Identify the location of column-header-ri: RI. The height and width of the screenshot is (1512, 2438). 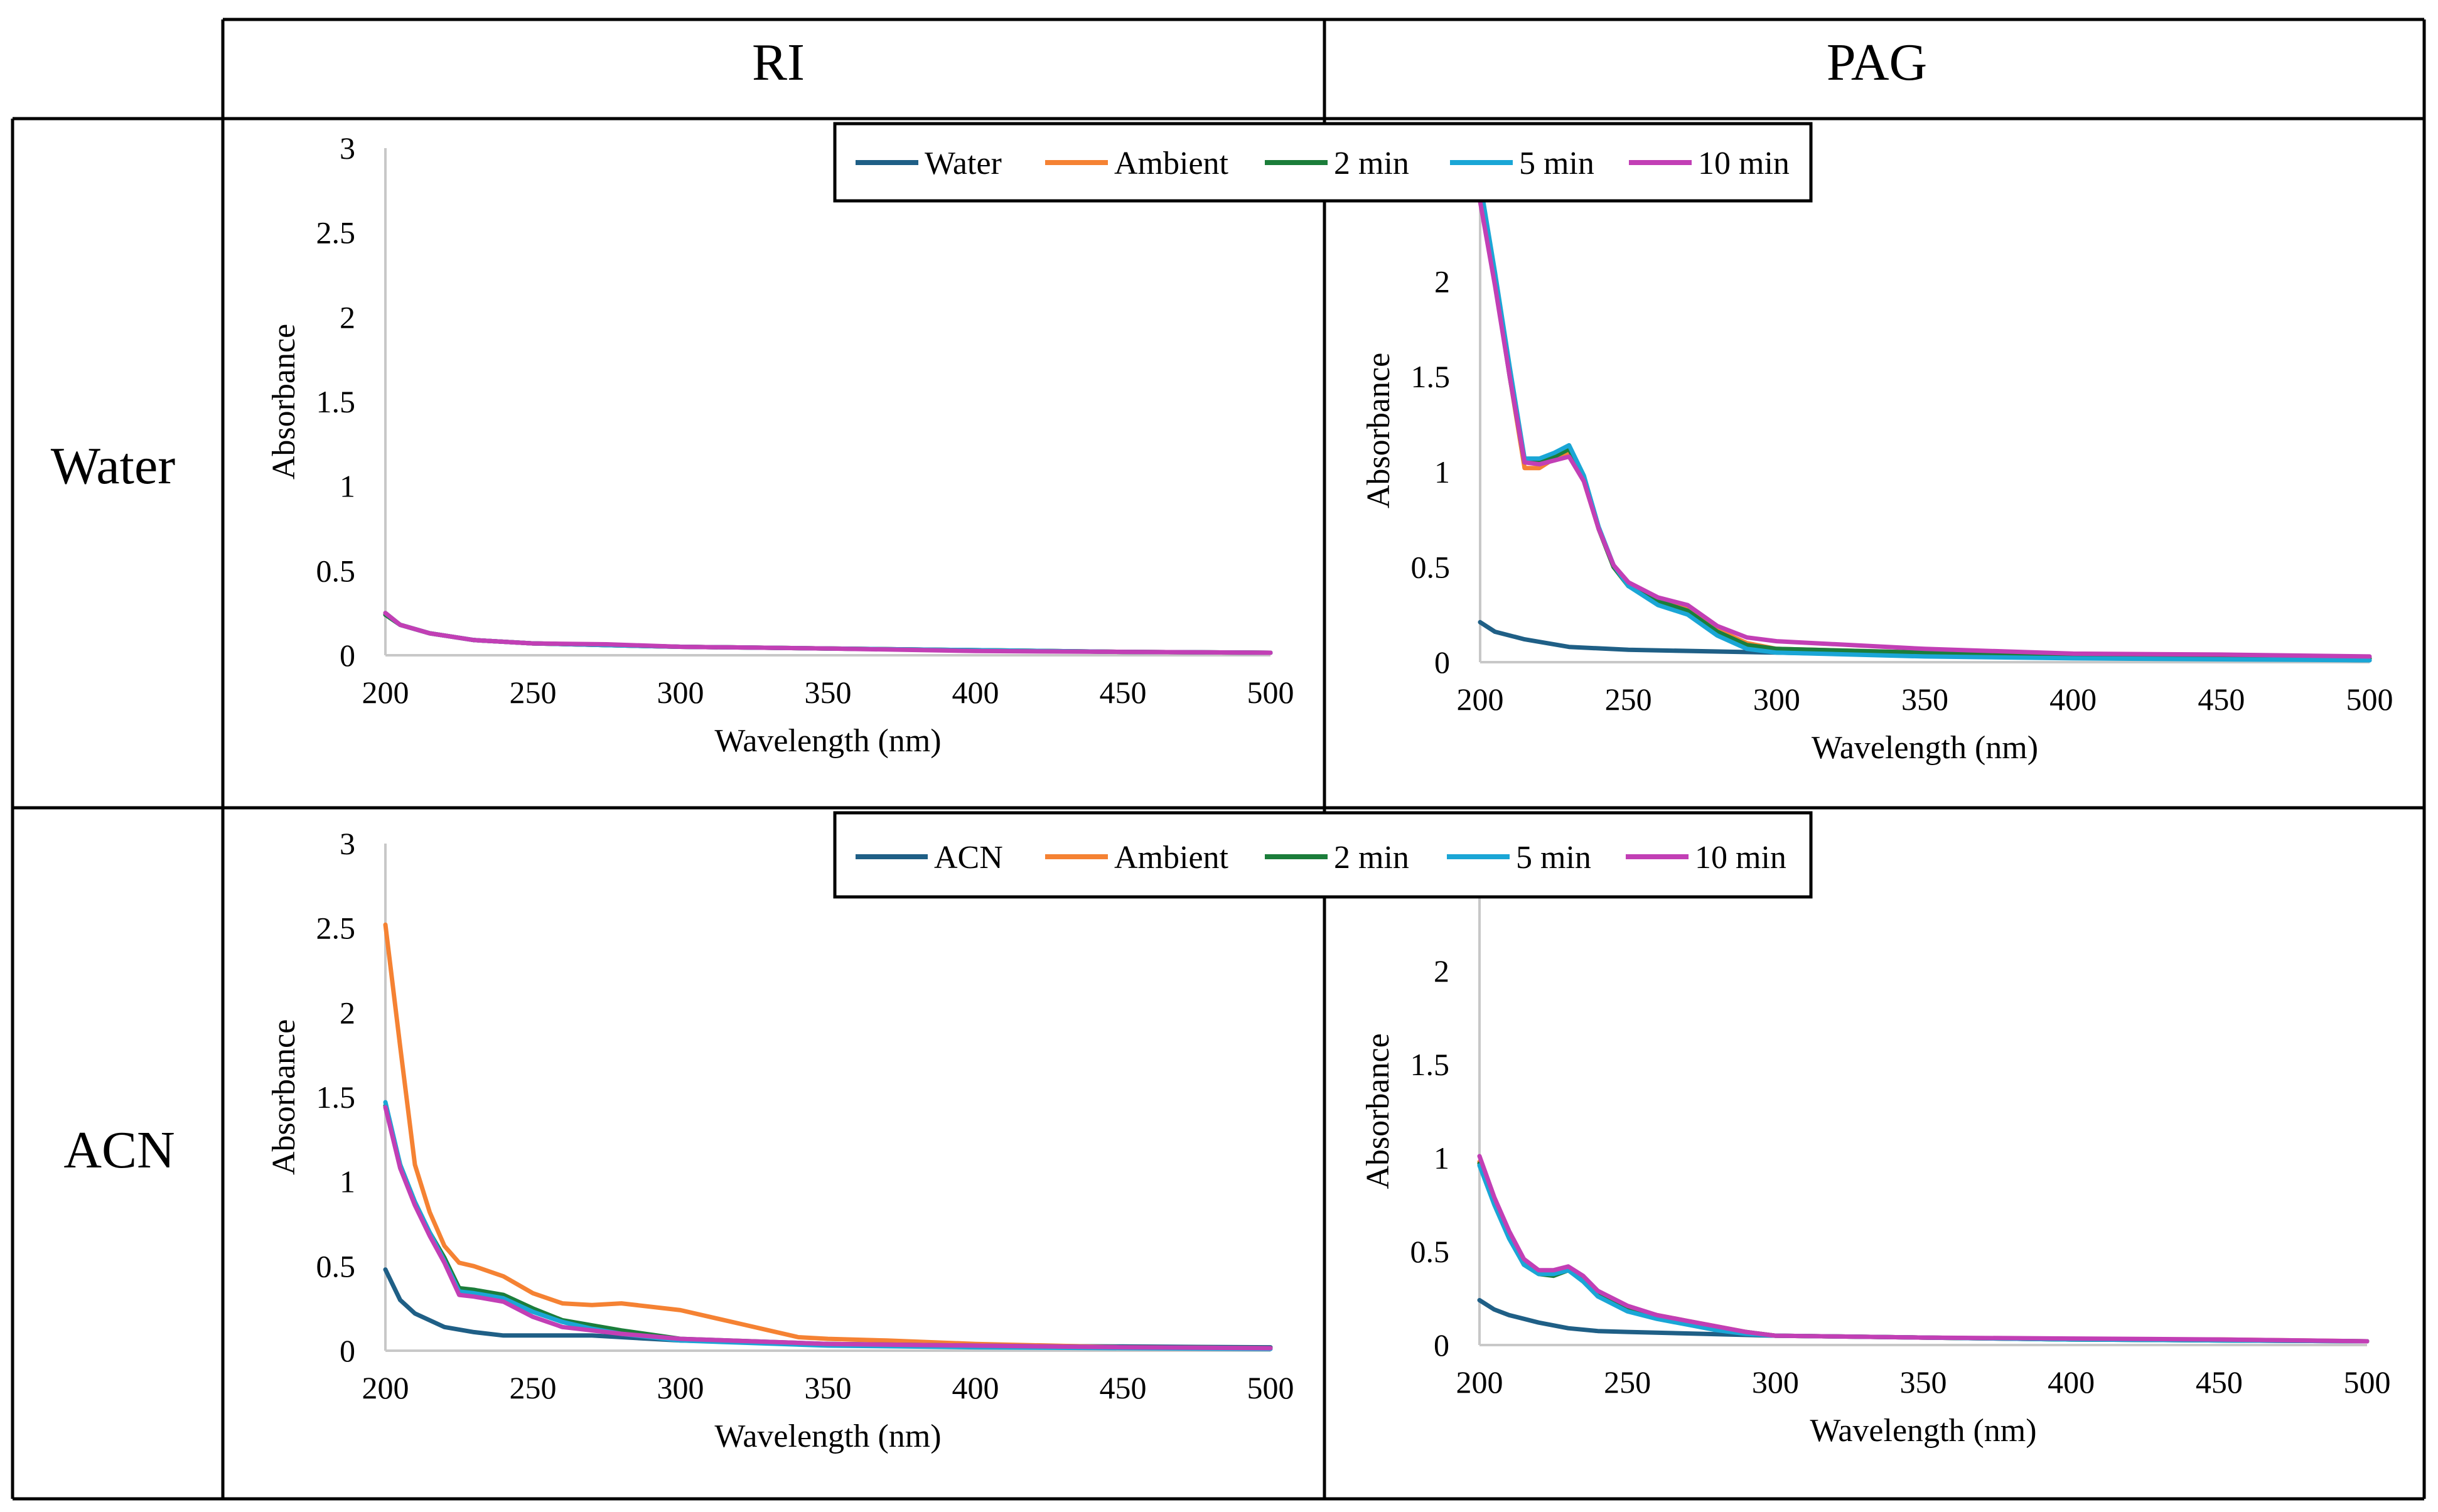
(778, 62).